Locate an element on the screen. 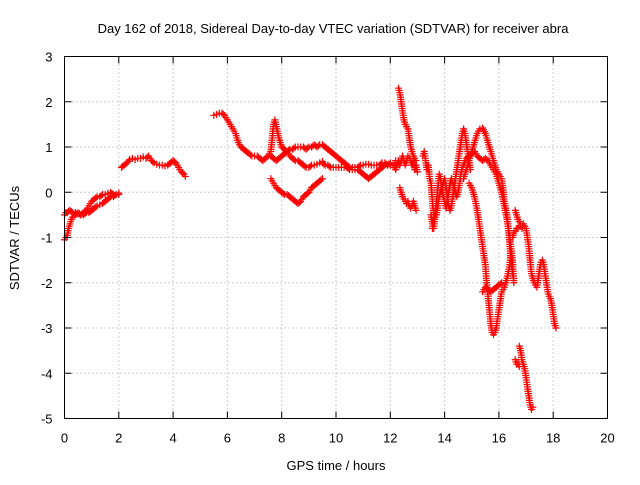  x-tick-labels: 0 2 4 6 8 10 12 14 16 18 20 is located at coordinates (338, 438).